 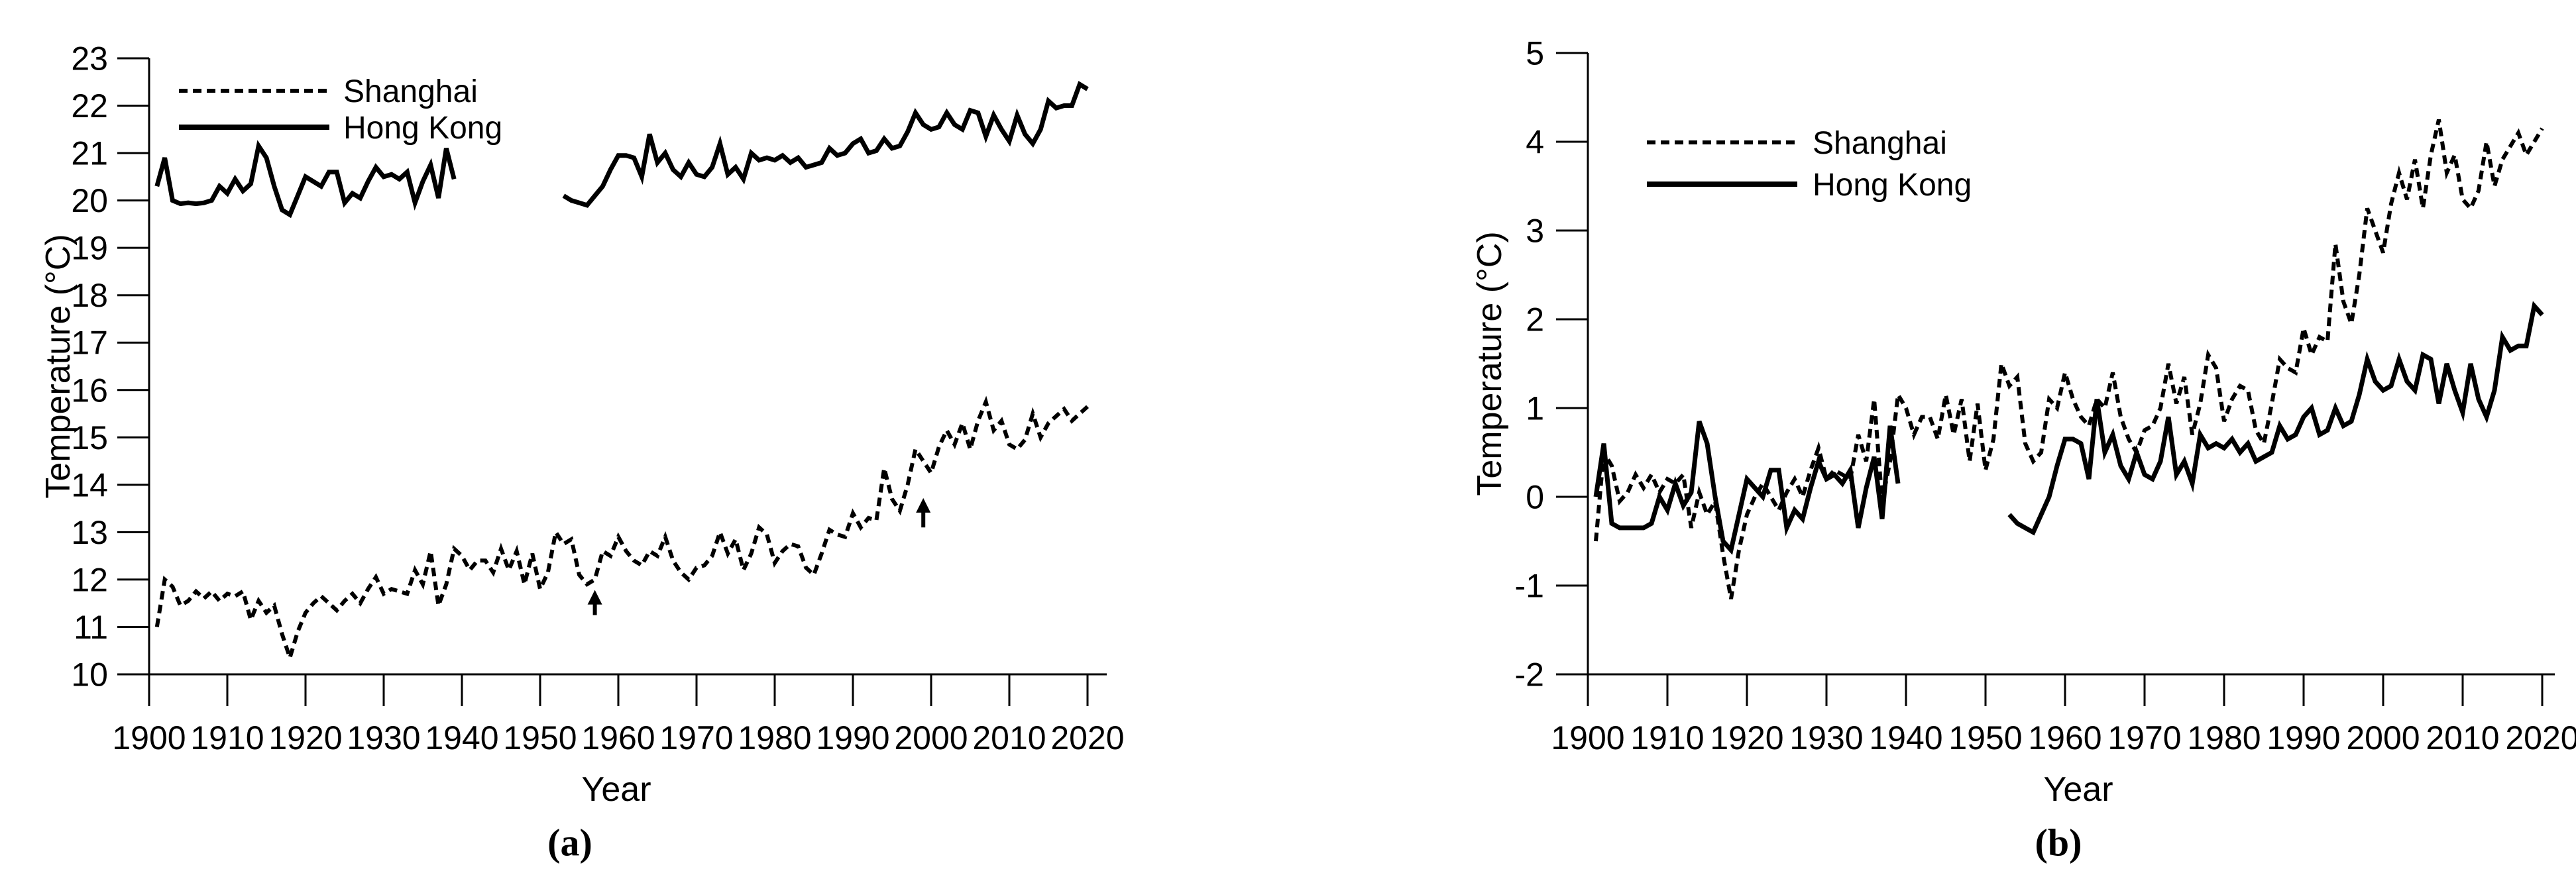 I want to click on y-tick-label: 4, so click(x=1535, y=142).